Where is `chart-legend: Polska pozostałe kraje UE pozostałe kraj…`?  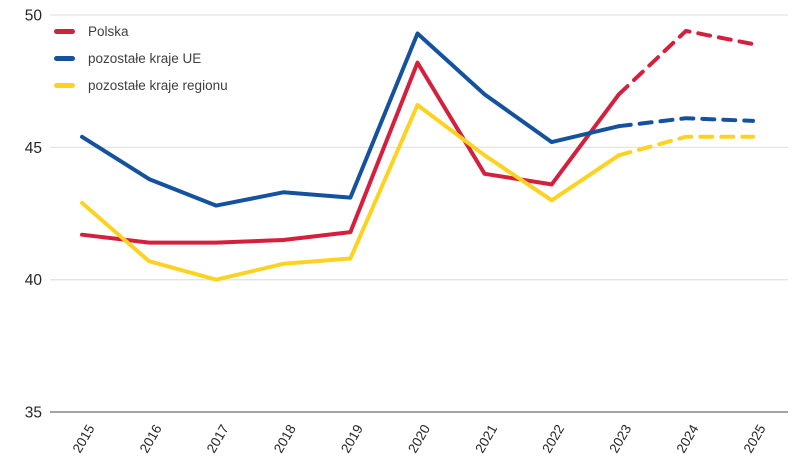 chart-legend: Polska pozostałe kraje UE pozostałe kraj… is located at coordinates (141, 58).